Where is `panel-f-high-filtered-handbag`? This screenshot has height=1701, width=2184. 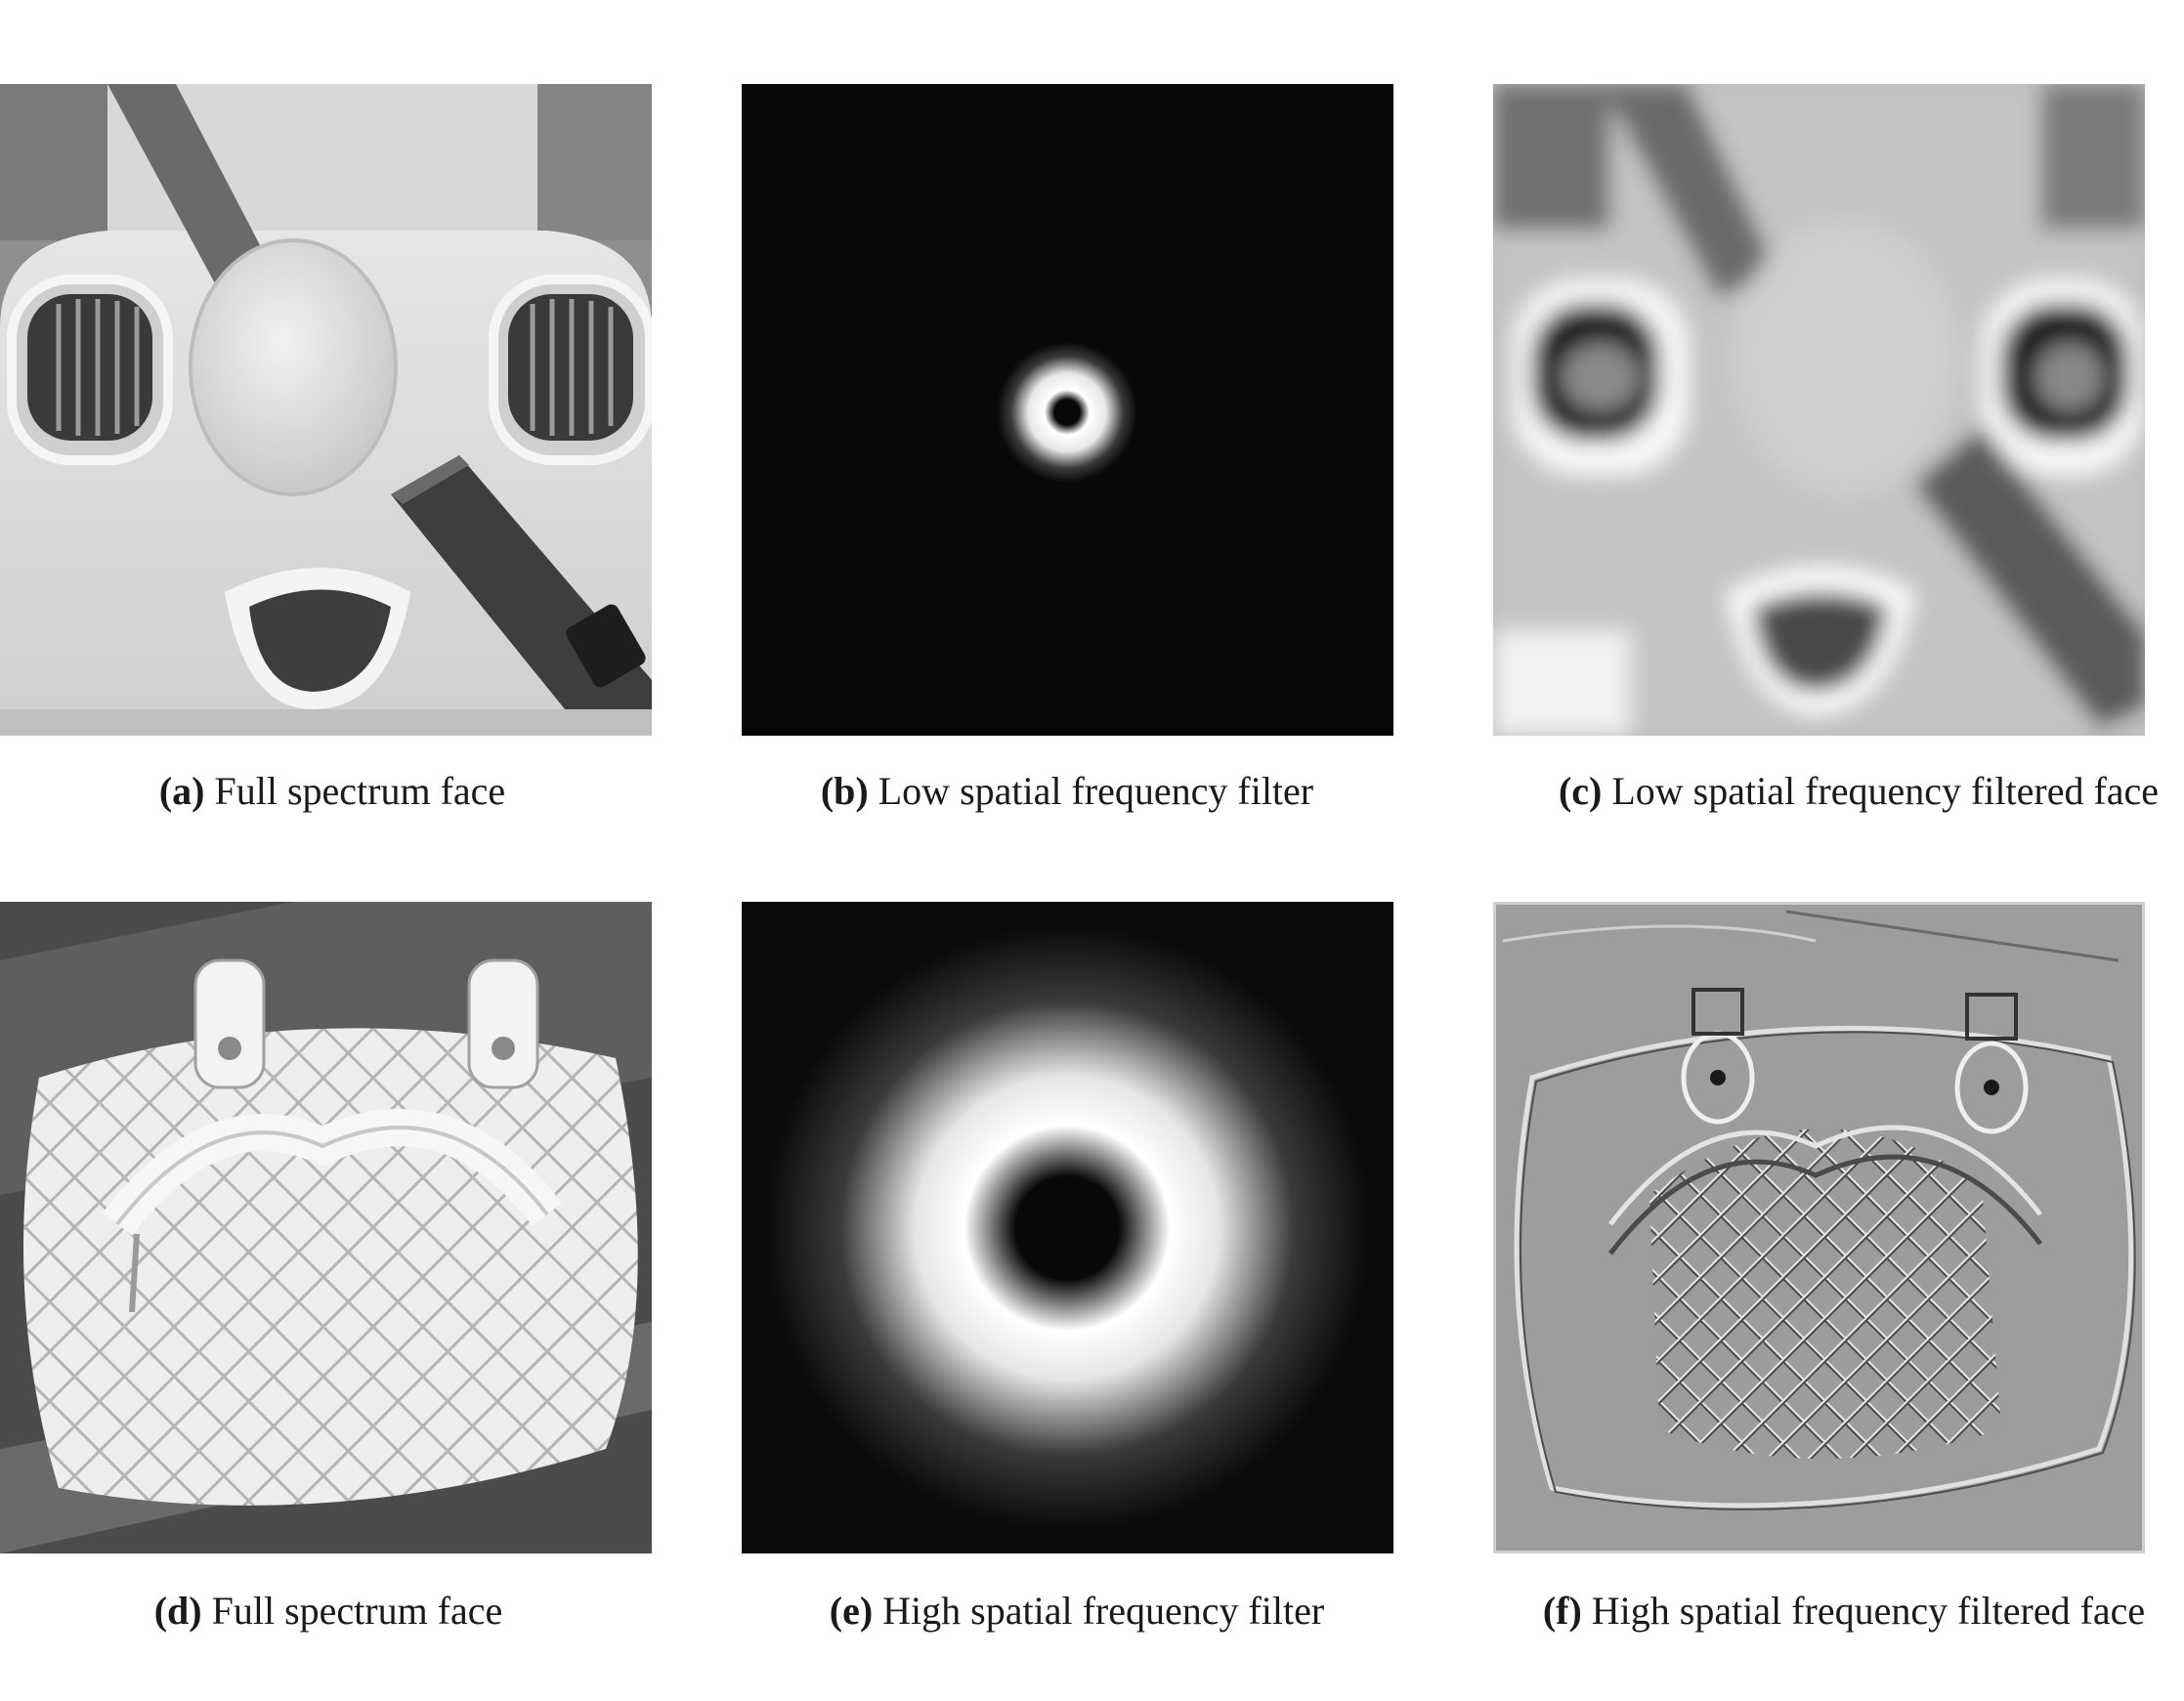
panel-f-high-filtered-handbag is located at coordinates (1819, 1227).